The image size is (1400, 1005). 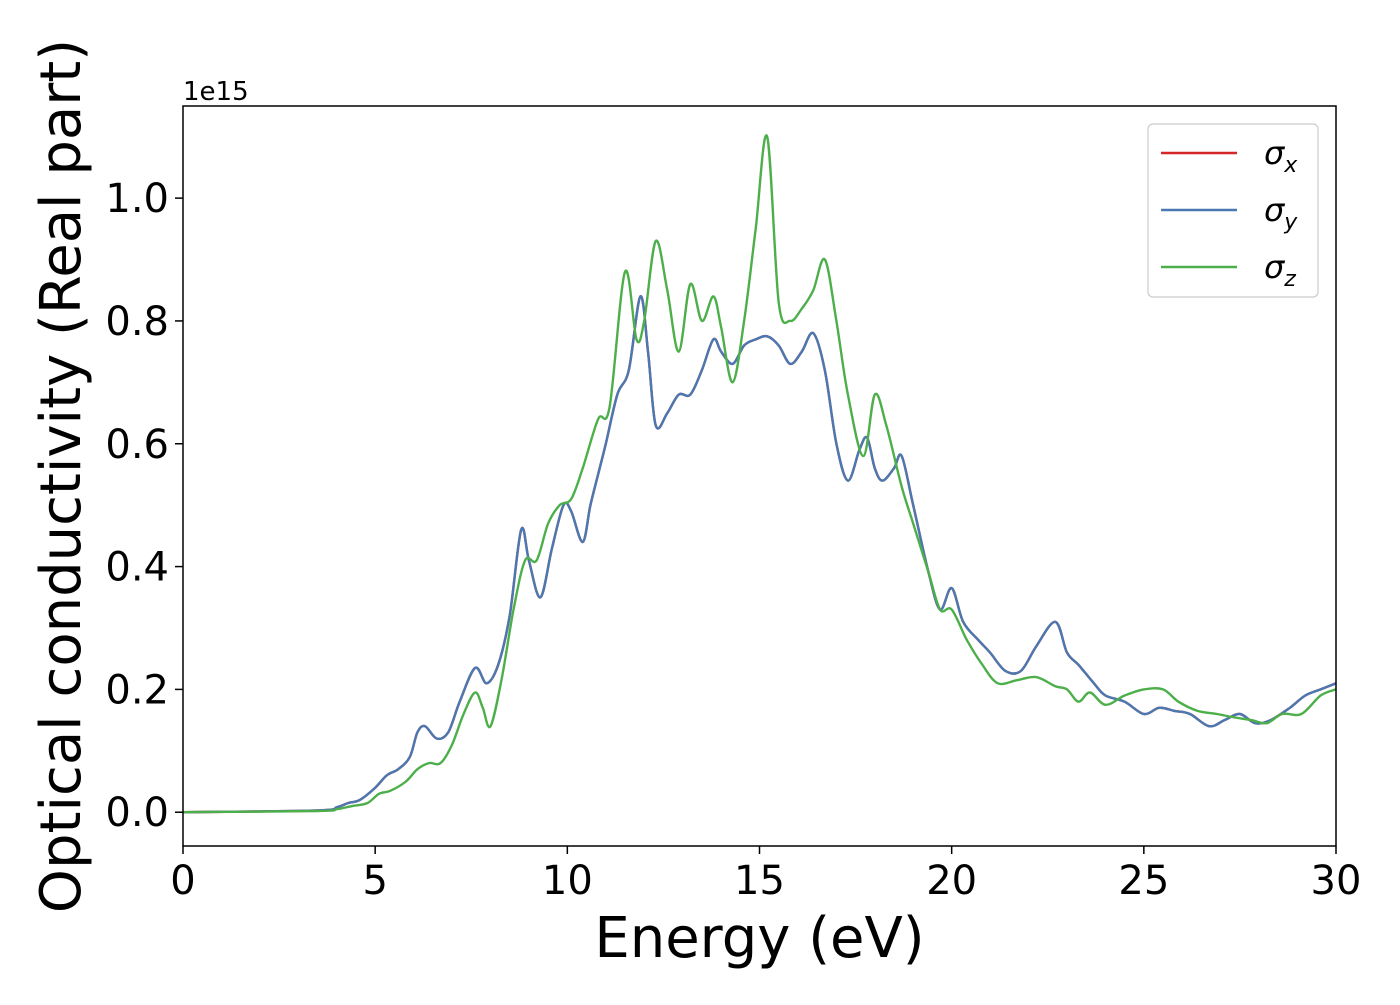 I want to click on x-tick-label: 0, so click(x=182, y=881).